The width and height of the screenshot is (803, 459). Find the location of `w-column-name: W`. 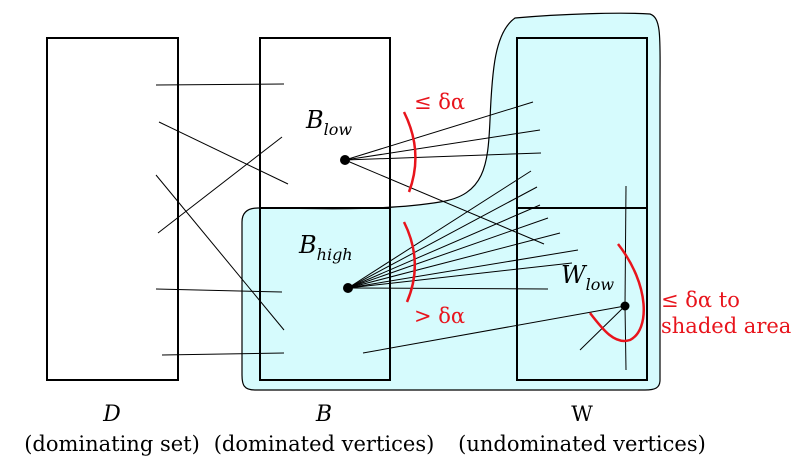

w-column-name: W is located at coordinates (582, 414).